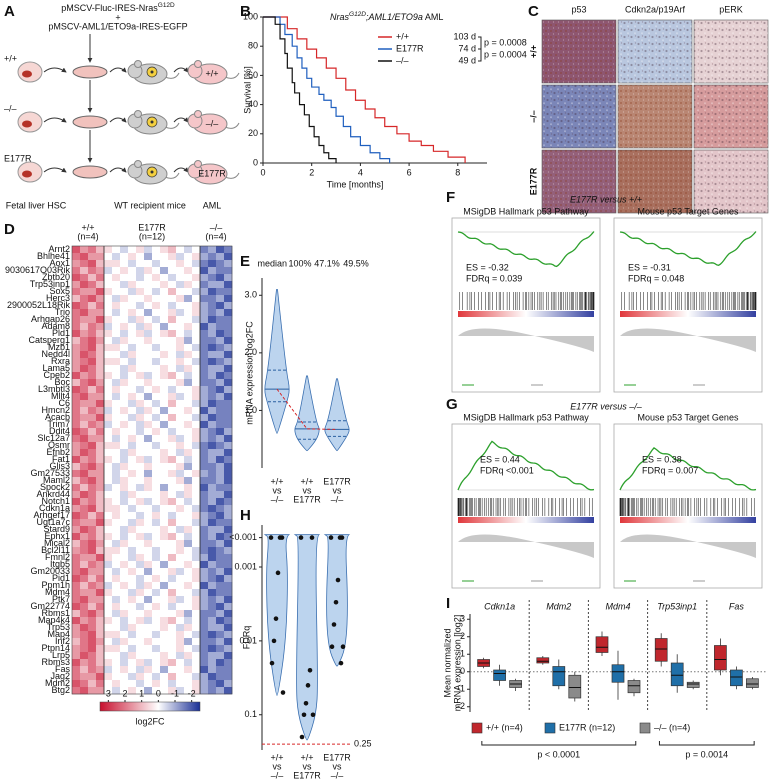 This screenshot has height=782, width=770. Describe the element at coordinates (215, 236) in the screenshot. I see `group-n: (n=4)` at that location.